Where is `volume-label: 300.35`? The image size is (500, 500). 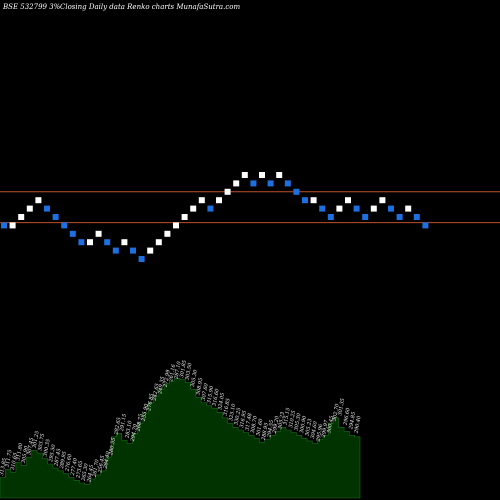
volume-label: 300.35 is located at coordinates (47, 448).